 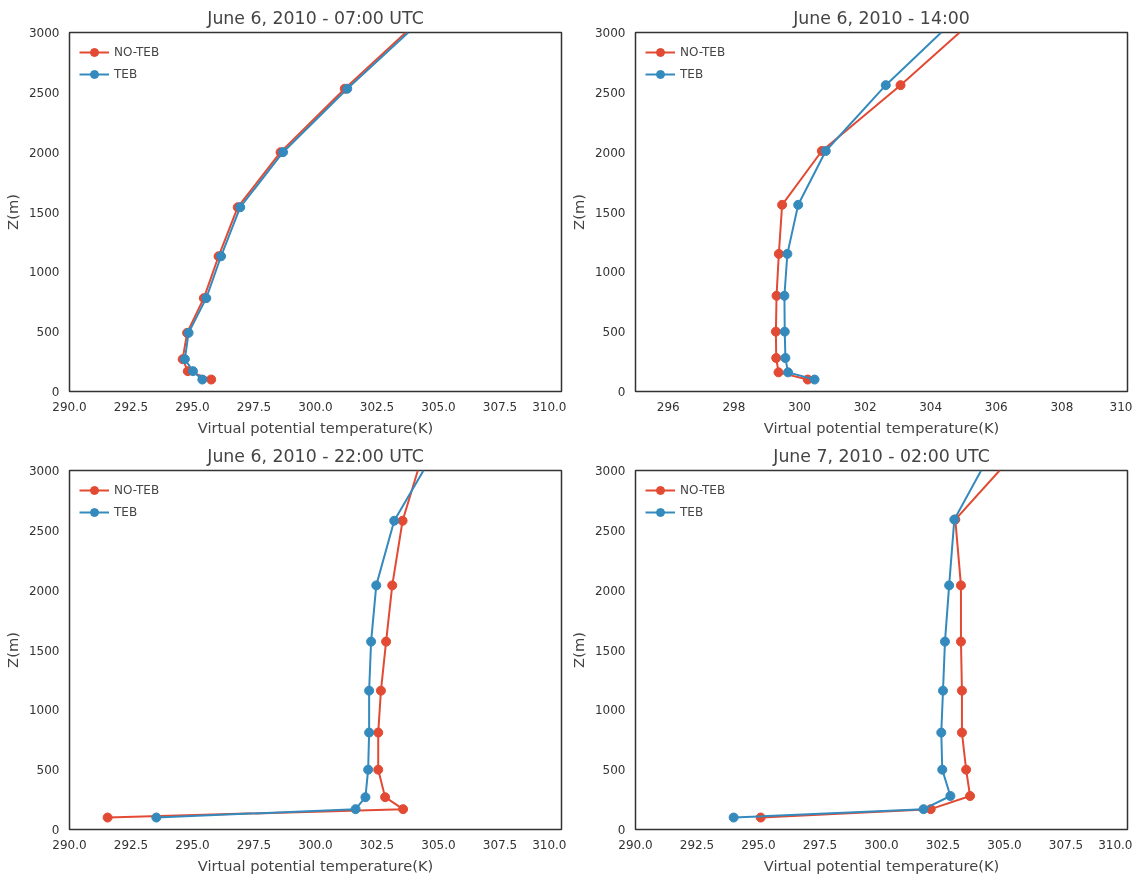 What do you see at coordinates (996, 406) in the screenshot?
I see `x-tick-label: 306` at bounding box center [996, 406].